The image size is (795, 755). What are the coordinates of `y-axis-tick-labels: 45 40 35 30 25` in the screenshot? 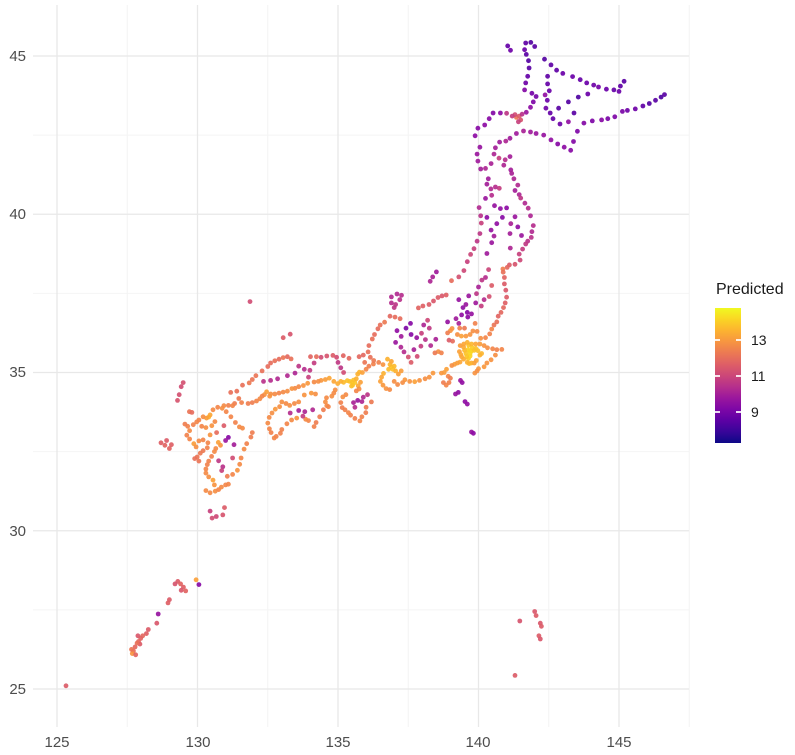 It's located at (17, 373).